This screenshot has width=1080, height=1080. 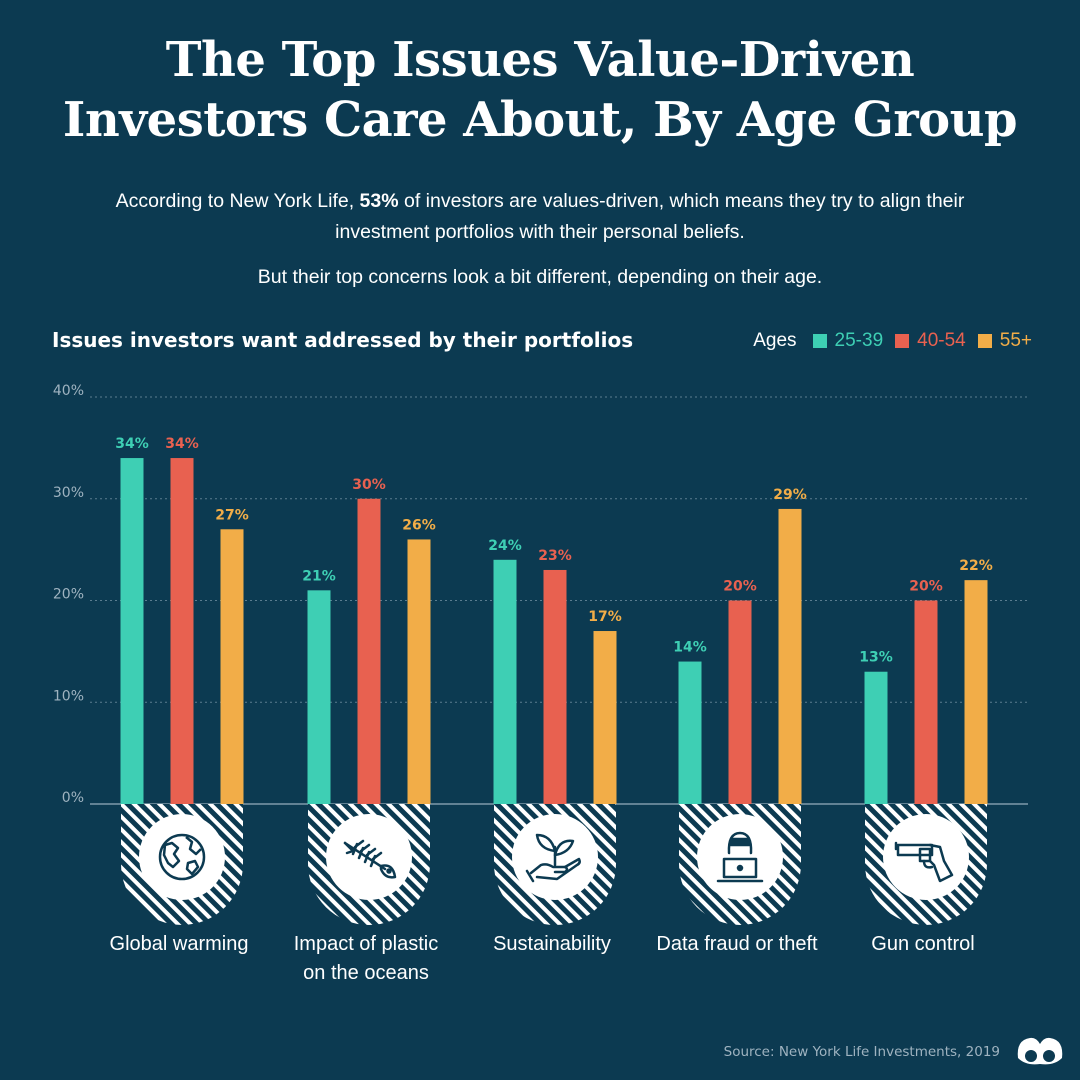 What do you see at coordinates (976, 566) in the screenshot?
I see `data-label: 22%` at bounding box center [976, 566].